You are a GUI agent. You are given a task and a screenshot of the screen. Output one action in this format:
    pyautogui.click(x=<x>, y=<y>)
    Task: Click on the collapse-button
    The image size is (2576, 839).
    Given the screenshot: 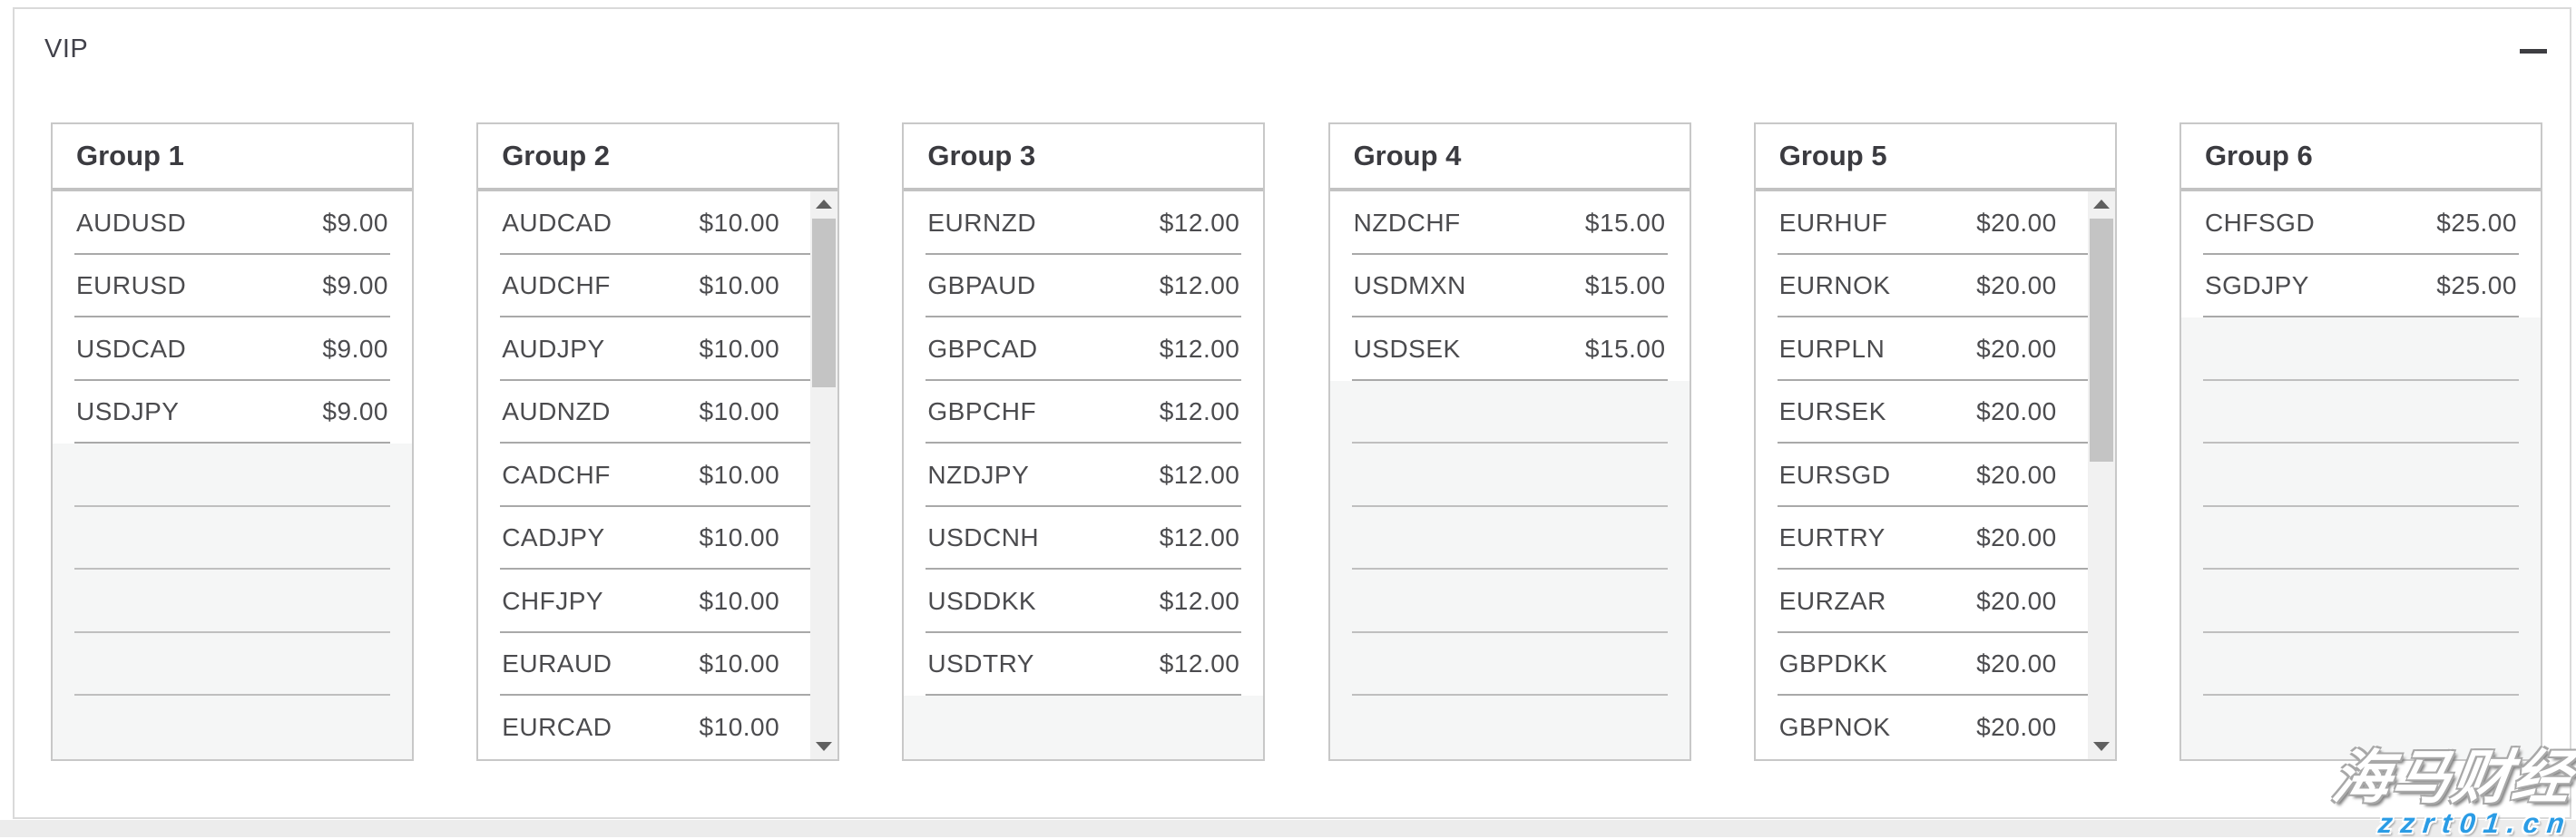 What is the action you would take?
    pyautogui.click(x=2533, y=50)
    